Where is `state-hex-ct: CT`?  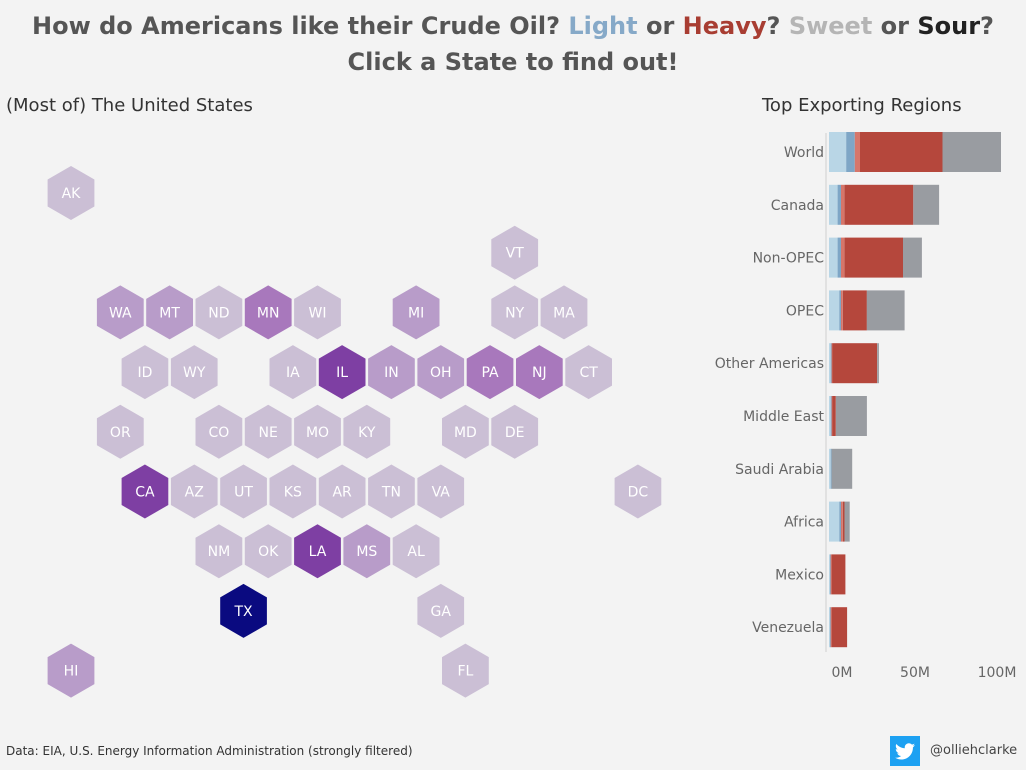 state-hex-ct: CT is located at coordinates (588, 372).